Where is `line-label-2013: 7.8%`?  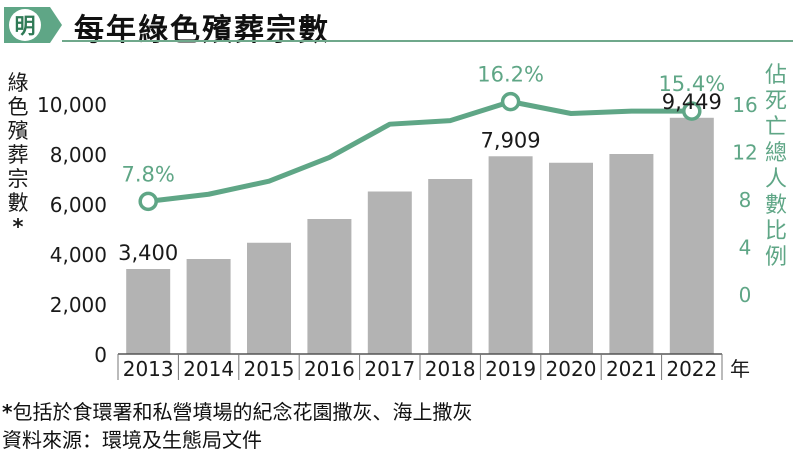
line-label-2013: 7.8% is located at coordinates (148, 174).